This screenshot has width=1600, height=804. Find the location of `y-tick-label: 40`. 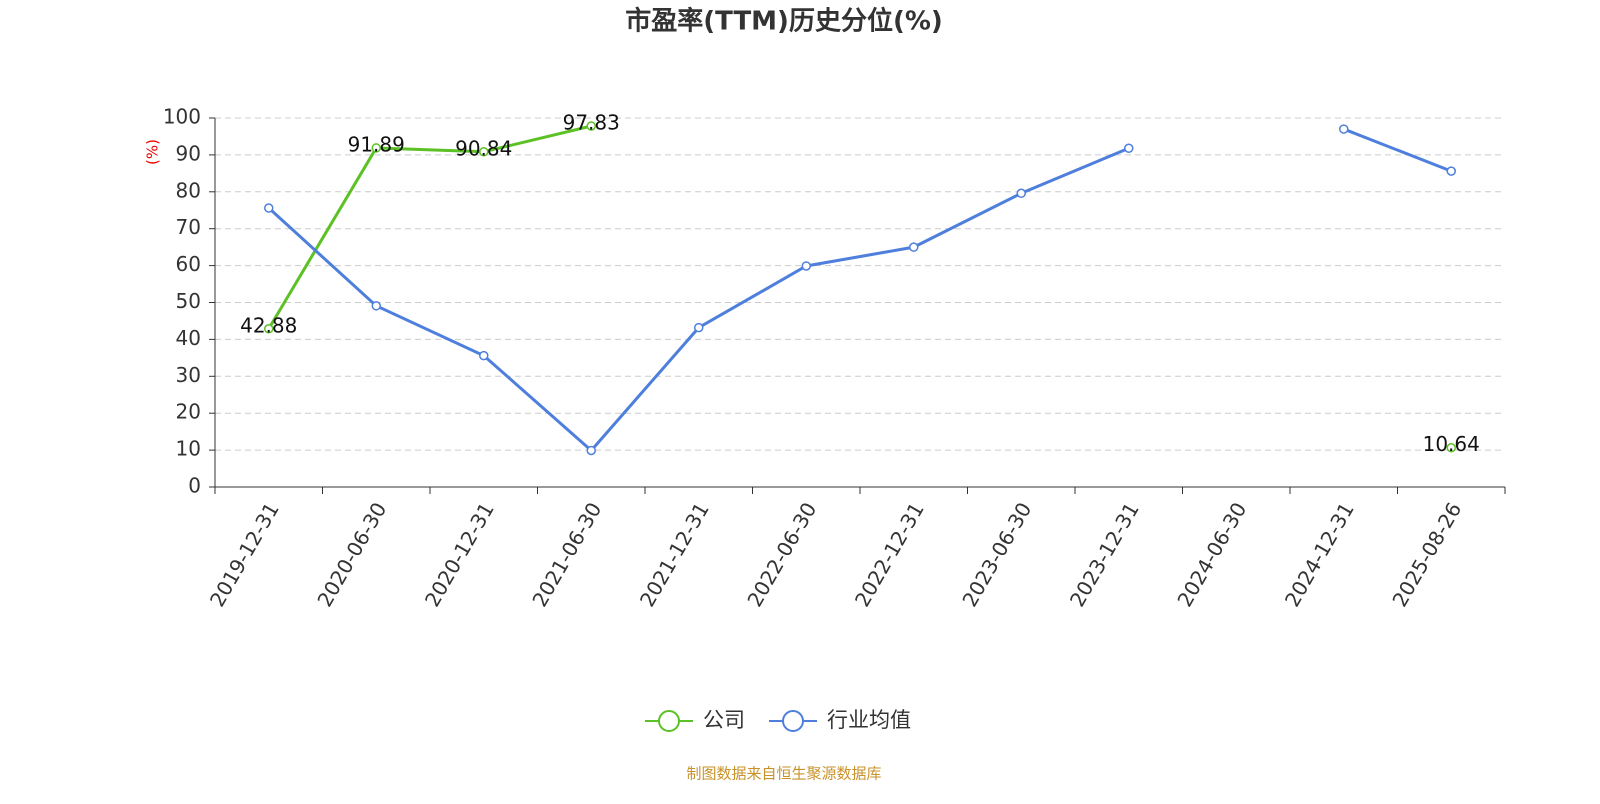

y-tick-label: 40 is located at coordinates (188, 338).